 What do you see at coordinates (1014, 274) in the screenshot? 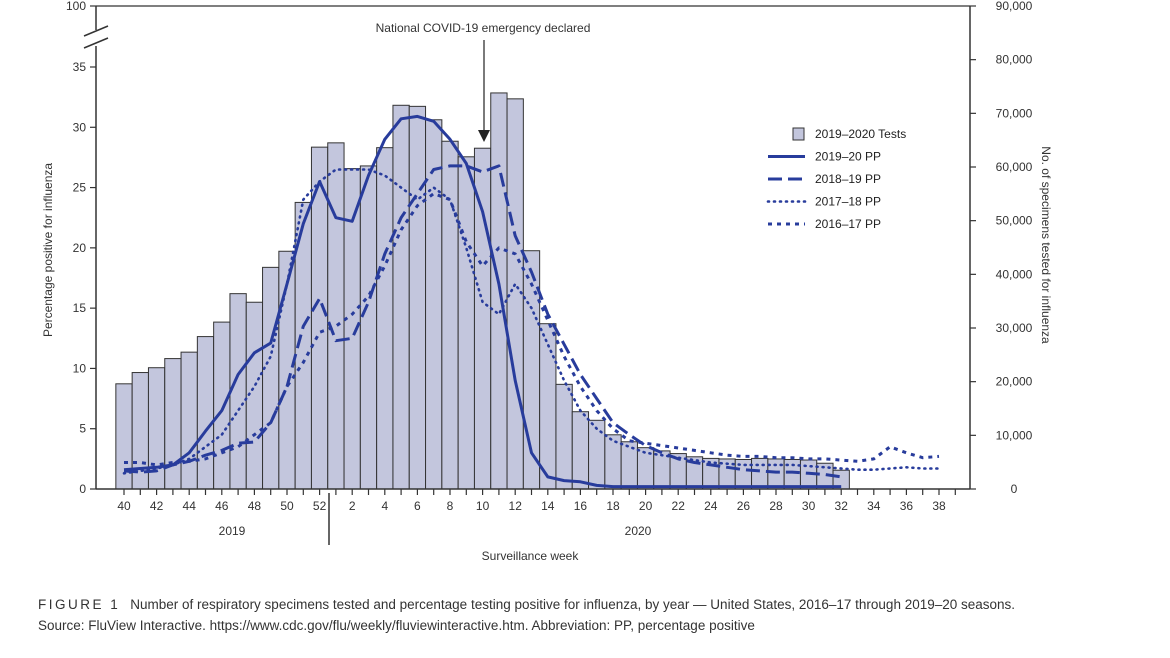
I see `right-tick-label: 40,000` at bounding box center [1014, 274].